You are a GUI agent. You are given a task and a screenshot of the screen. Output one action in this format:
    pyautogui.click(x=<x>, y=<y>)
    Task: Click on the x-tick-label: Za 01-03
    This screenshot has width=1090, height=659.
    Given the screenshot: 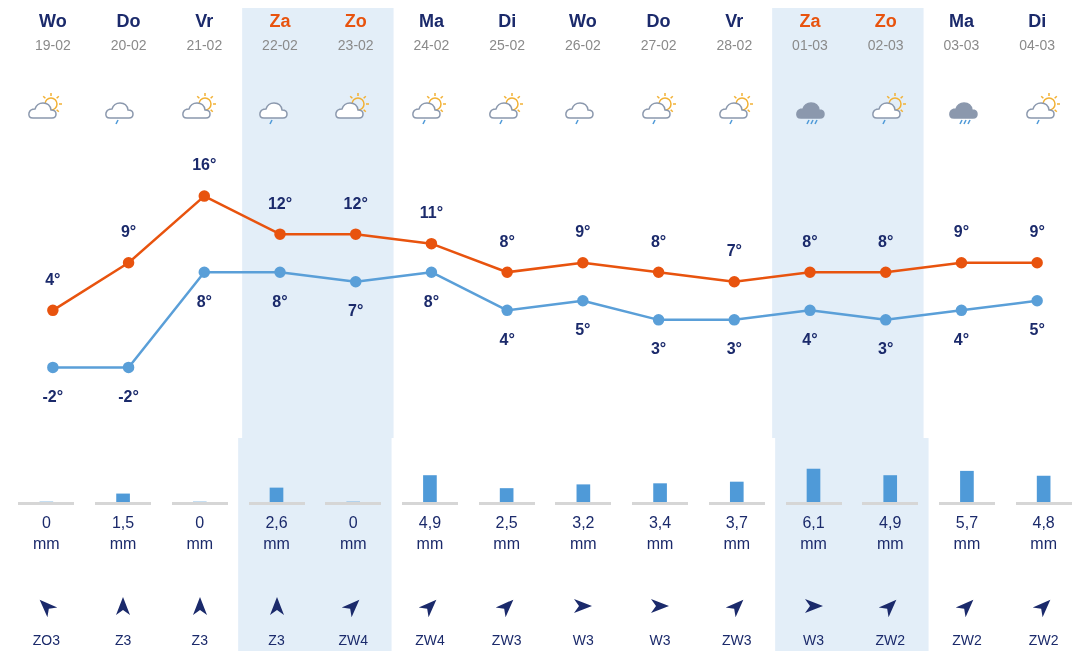 What is the action you would take?
    pyautogui.click(x=810, y=31)
    